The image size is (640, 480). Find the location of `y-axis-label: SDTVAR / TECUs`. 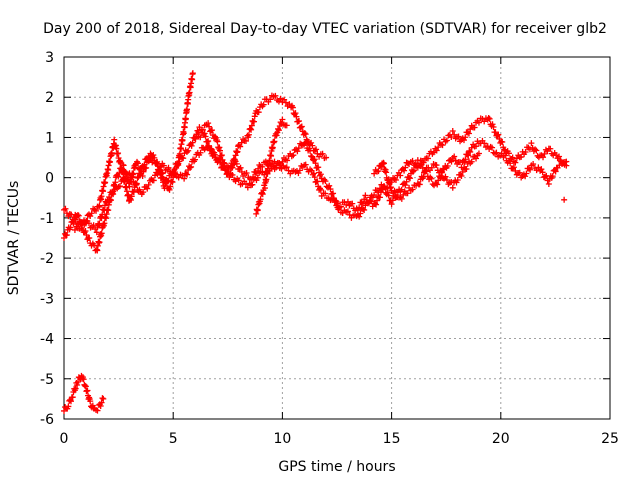

y-axis-label: SDTVAR / TECUs is located at coordinates (14, 238).